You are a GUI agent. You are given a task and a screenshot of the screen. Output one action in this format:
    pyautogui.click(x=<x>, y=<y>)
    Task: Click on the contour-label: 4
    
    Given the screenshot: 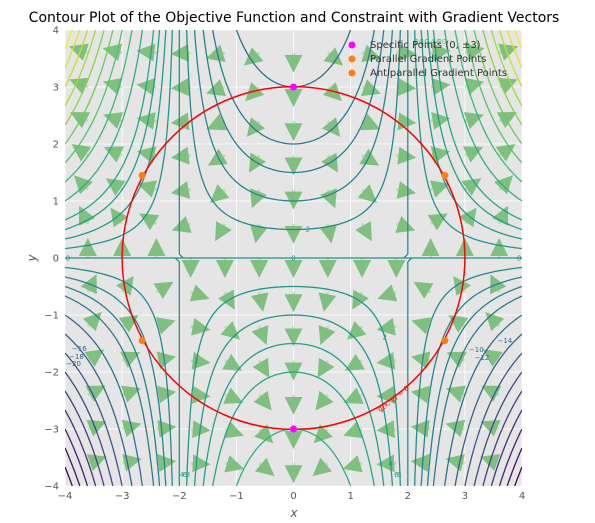 What is the action you would take?
    pyautogui.click(x=182, y=475)
    